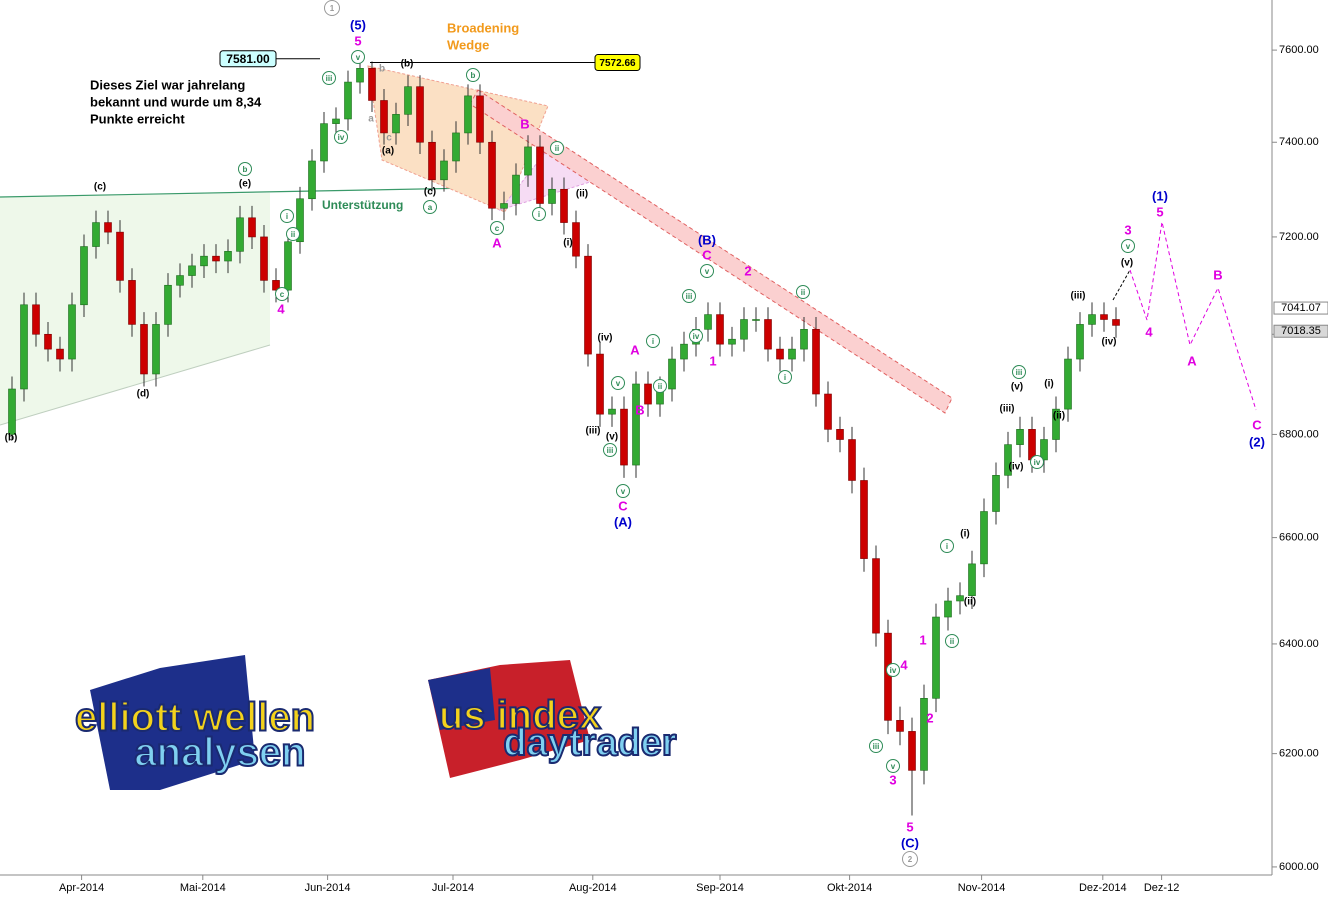 This screenshot has height=900, width=1328. What do you see at coordinates (203, 888) in the screenshot?
I see `x-tick-label: Mai-2014` at bounding box center [203, 888].